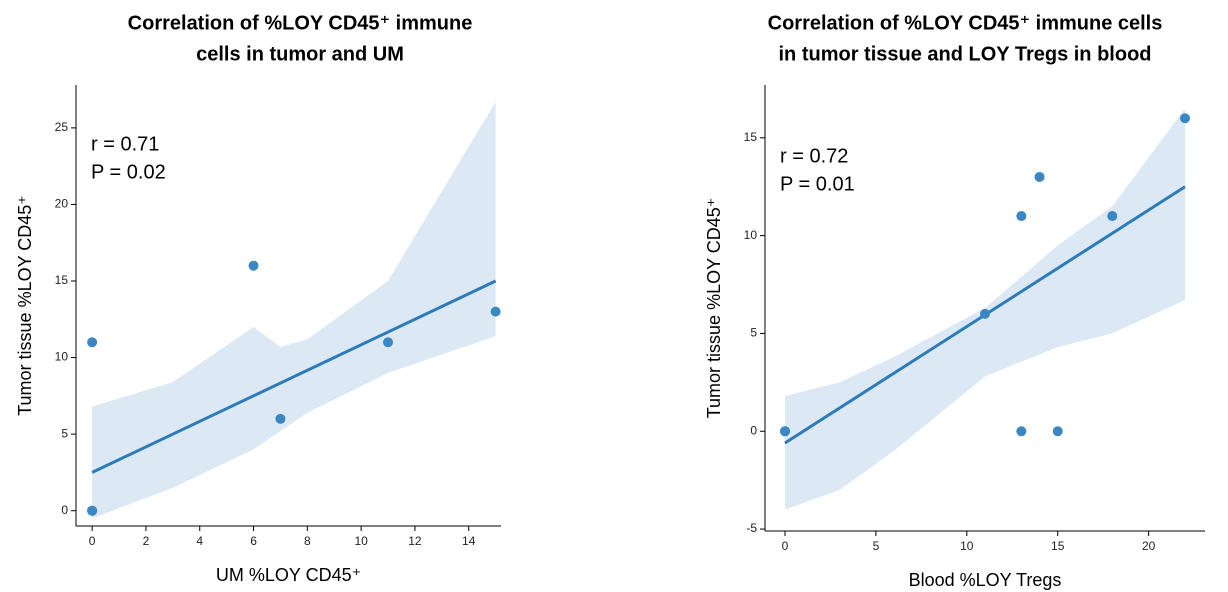  Describe the element at coordinates (985, 580) in the screenshot. I see `x-axis-label: Blood %LOY Tregs` at that location.